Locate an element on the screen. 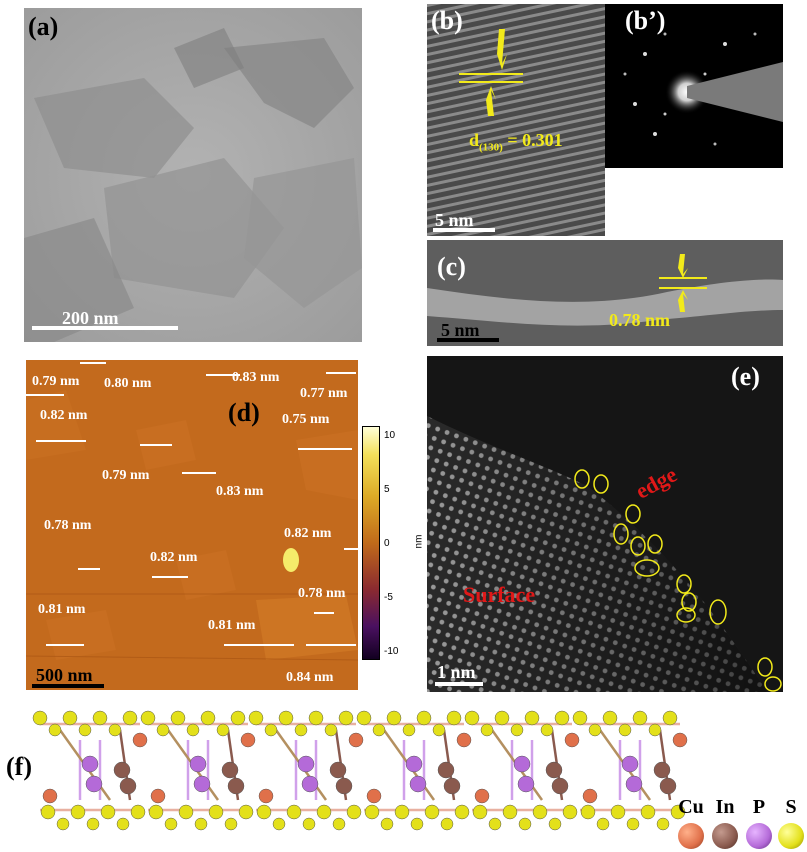 The width and height of the screenshot is (807, 852). legend-in-label: In is located at coordinates (725, 807).